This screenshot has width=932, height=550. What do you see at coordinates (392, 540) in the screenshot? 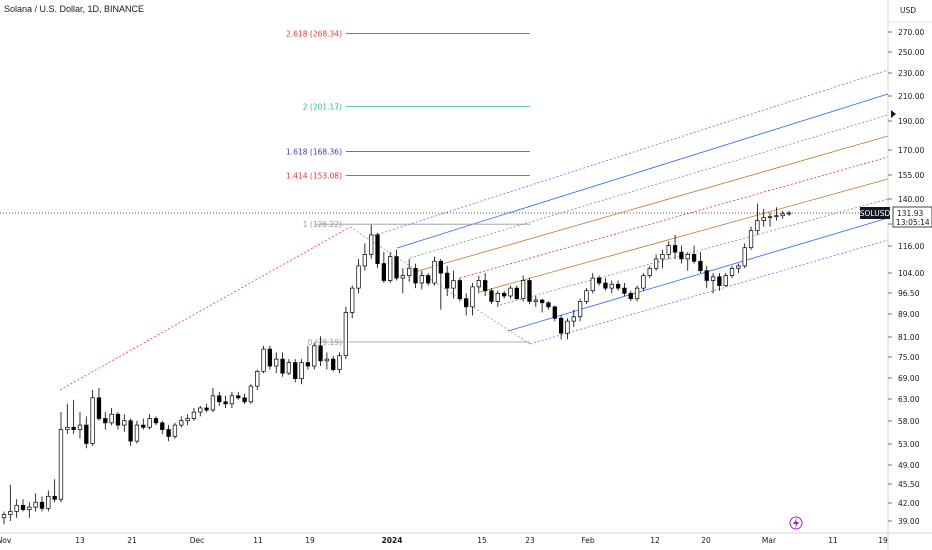
I see `time-tick-label: 2024` at bounding box center [392, 540].